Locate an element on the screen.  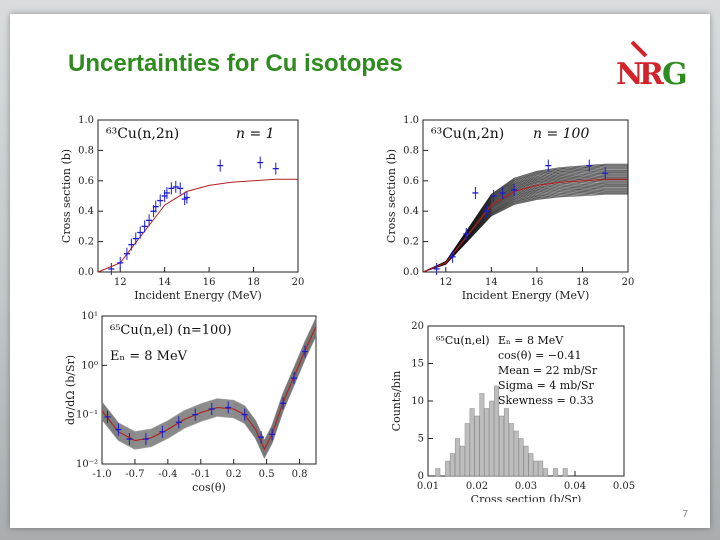
reaction-label: ⁶⁵Cu(n,el) (n=100) is located at coordinates (171, 330).